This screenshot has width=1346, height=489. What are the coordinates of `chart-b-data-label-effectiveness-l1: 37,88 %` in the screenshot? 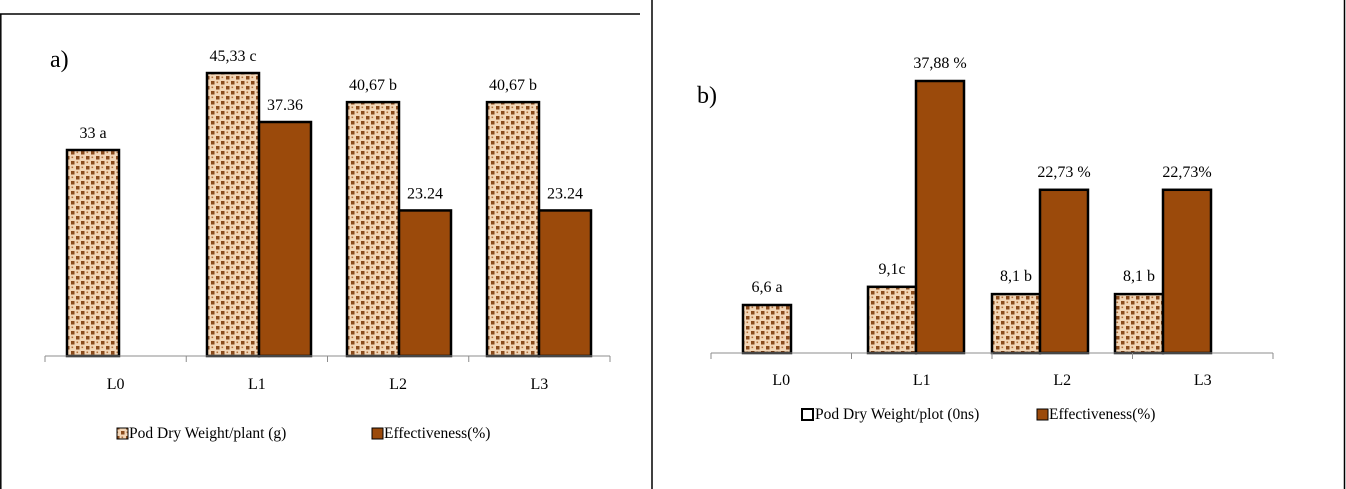 It's located at (939, 63).